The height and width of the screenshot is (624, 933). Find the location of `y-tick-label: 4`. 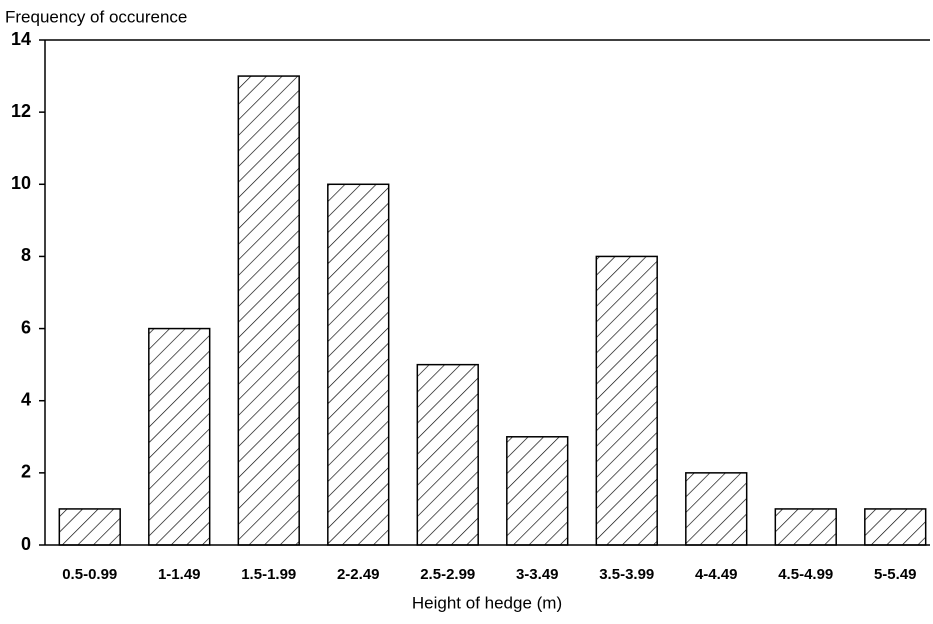

y-tick-label: 4 is located at coordinates (26, 399).